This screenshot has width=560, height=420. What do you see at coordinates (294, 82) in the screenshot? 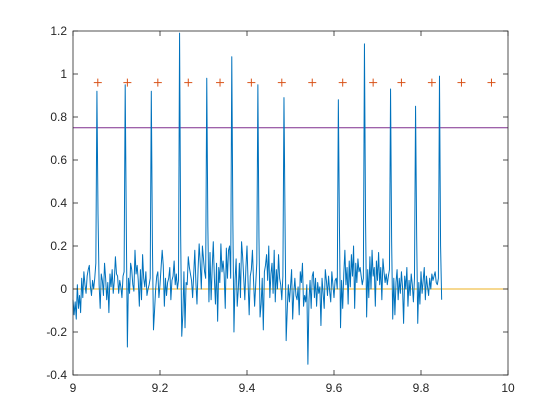
I see `peak-marker-group` at bounding box center [294, 82].